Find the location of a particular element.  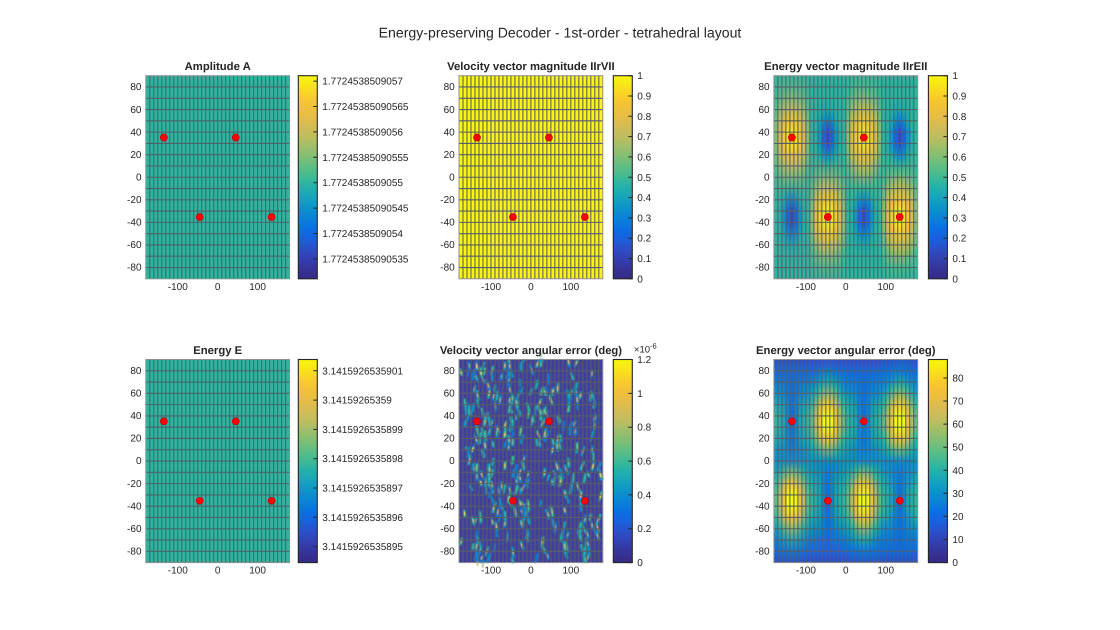

svg-text: 0.7 is located at coordinates (644, 137).